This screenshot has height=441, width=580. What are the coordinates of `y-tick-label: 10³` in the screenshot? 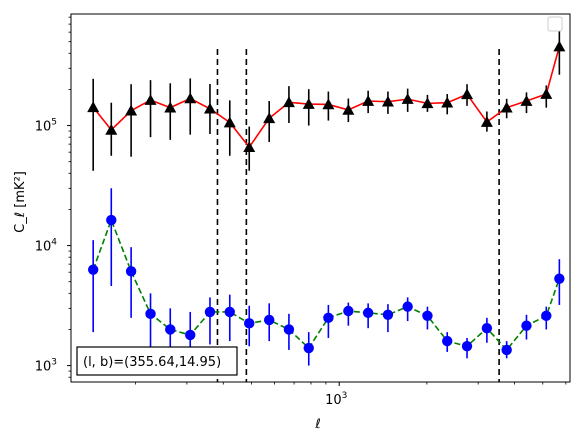 It's located at (46, 366).